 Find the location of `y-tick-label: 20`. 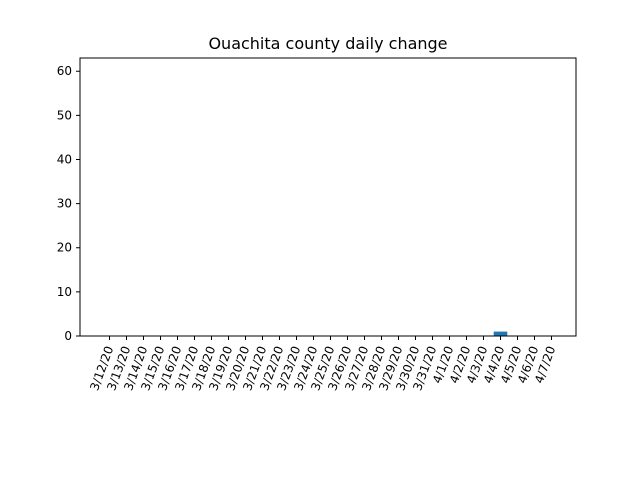

y-tick-label: 20 is located at coordinates (64, 248).